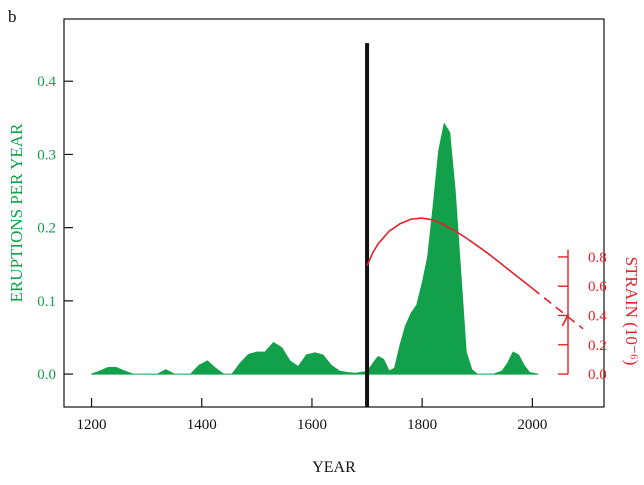  What do you see at coordinates (46, 229) in the screenshot?
I see `left-tick-label: 0.2` at bounding box center [46, 229].